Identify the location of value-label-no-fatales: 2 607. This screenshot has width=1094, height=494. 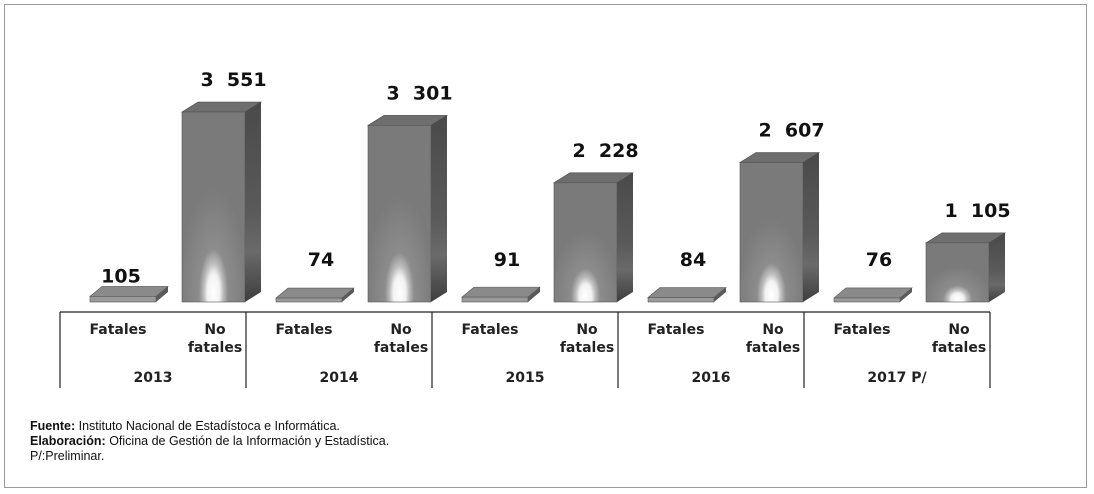
(791, 131).